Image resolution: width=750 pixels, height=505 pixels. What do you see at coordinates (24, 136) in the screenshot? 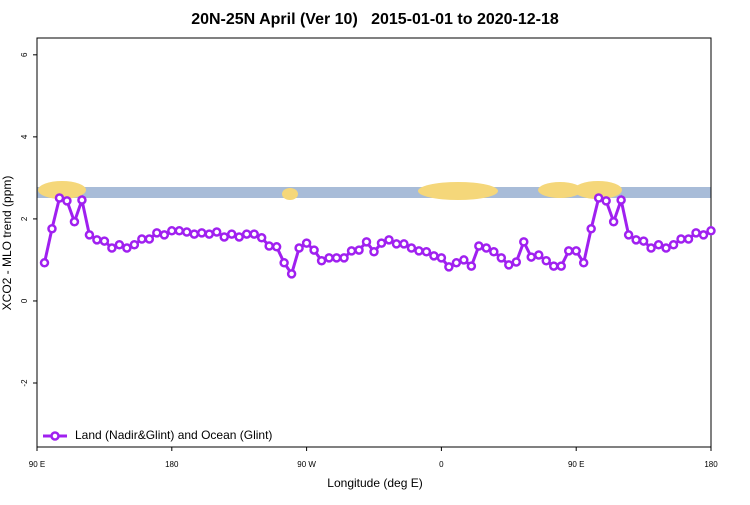
I see `y-tick-label: 4` at bounding box center [24, 136].